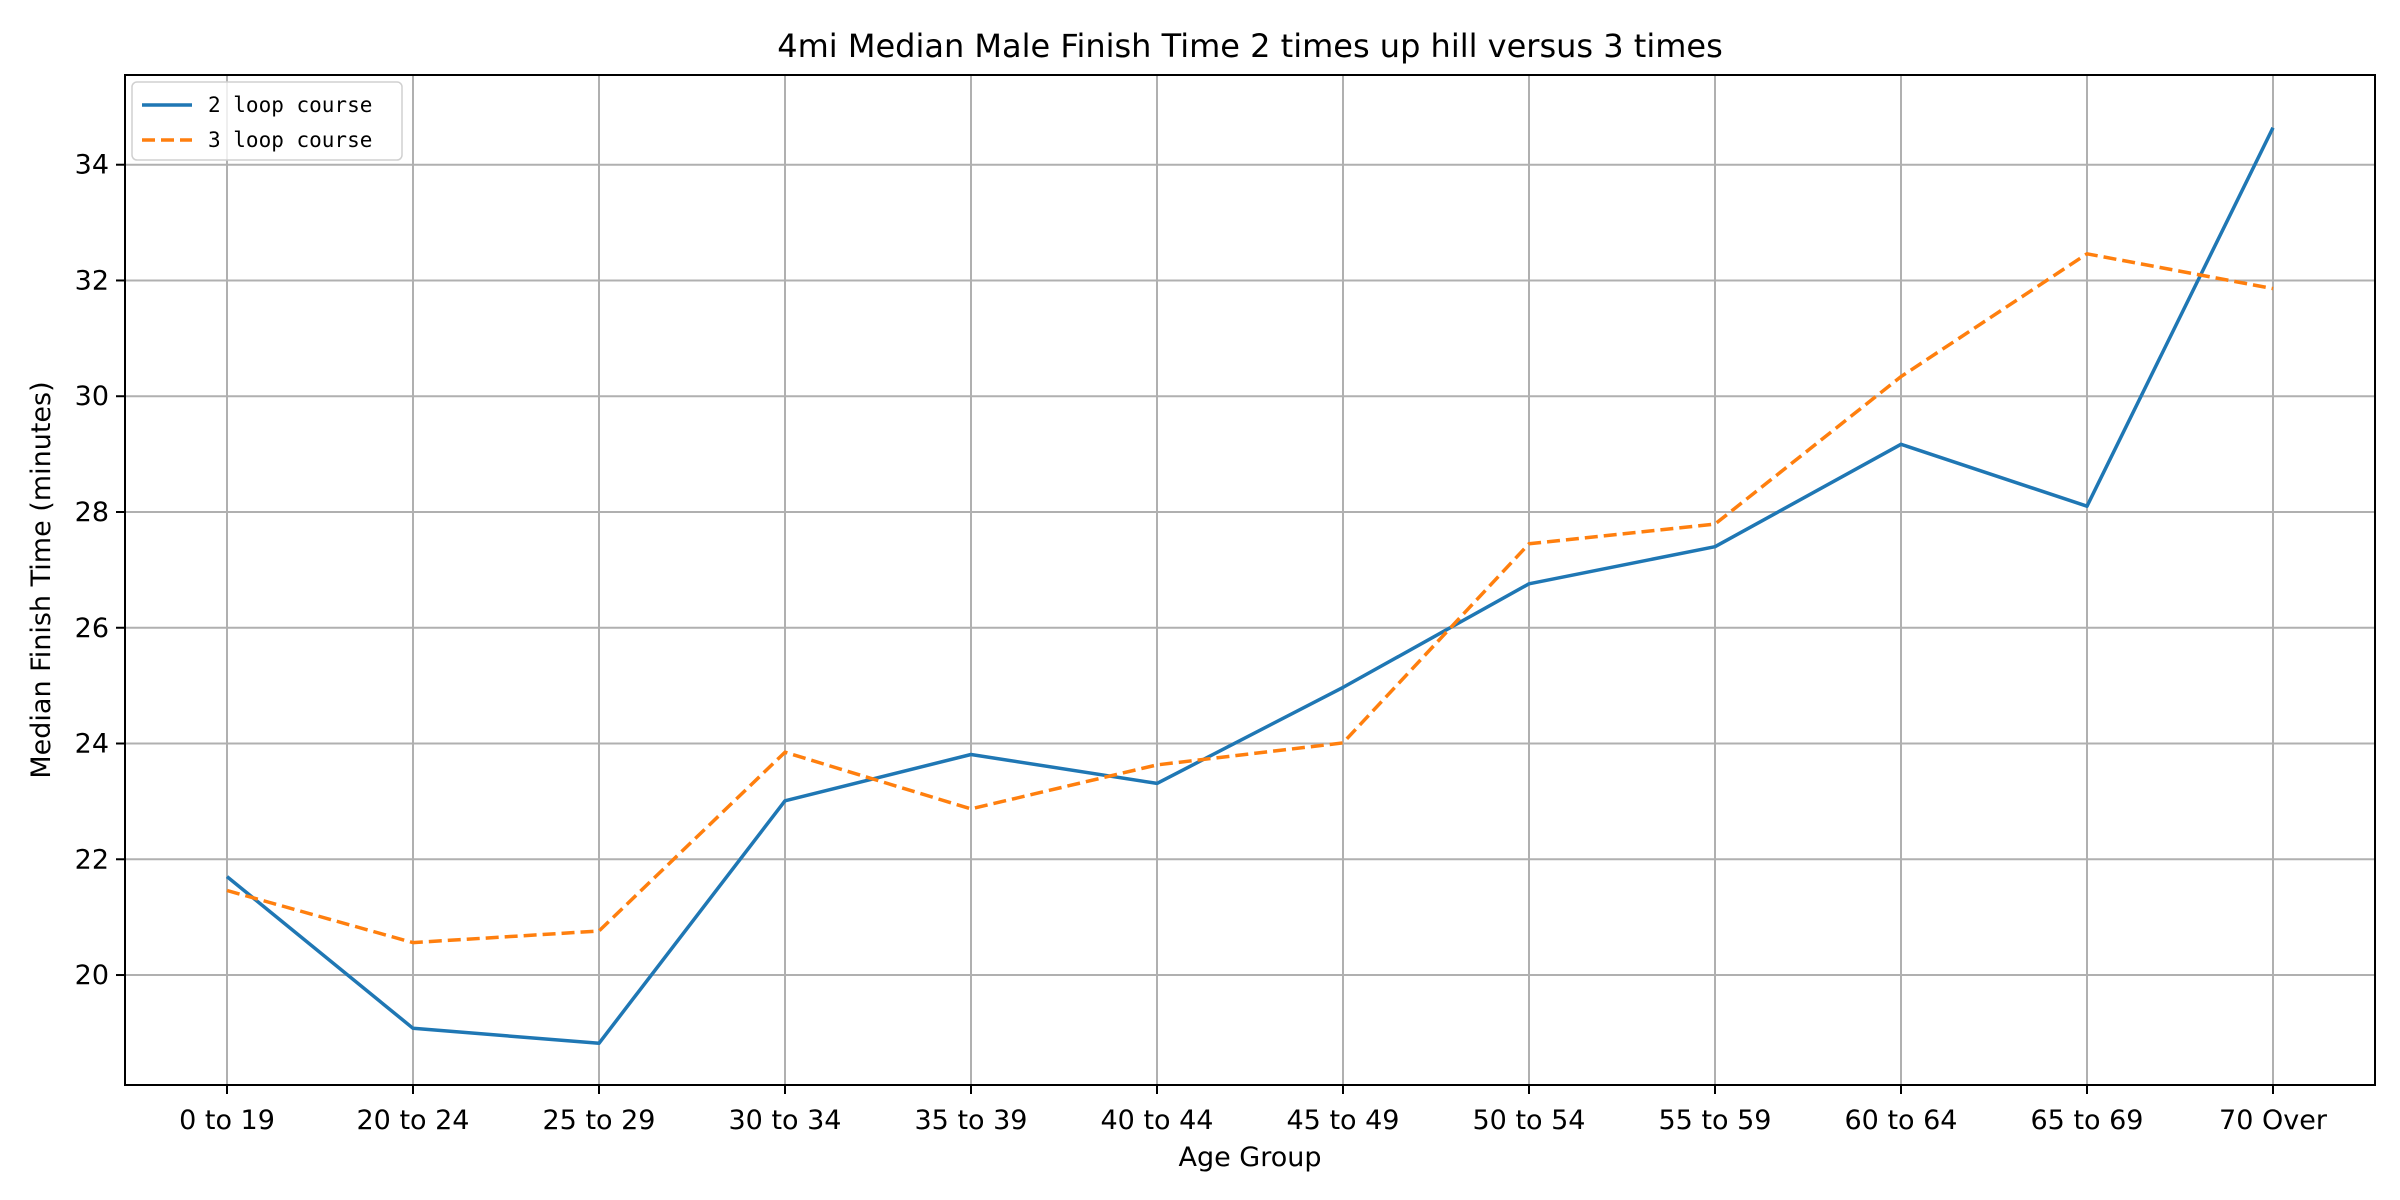  I want to click on y-tick-label: 32, so click(92, 280).